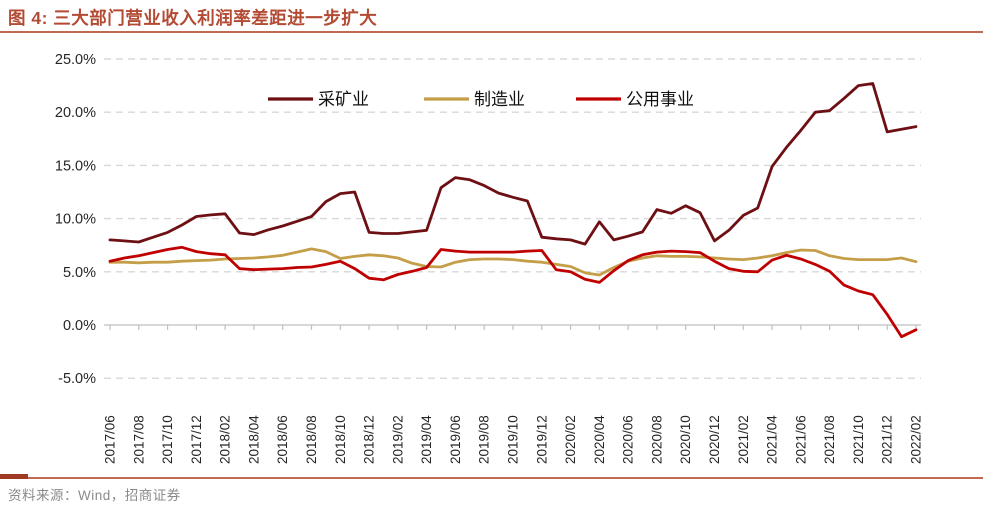  I want to click on x-axis-tick-label: 2020/12, so click(714, 439).